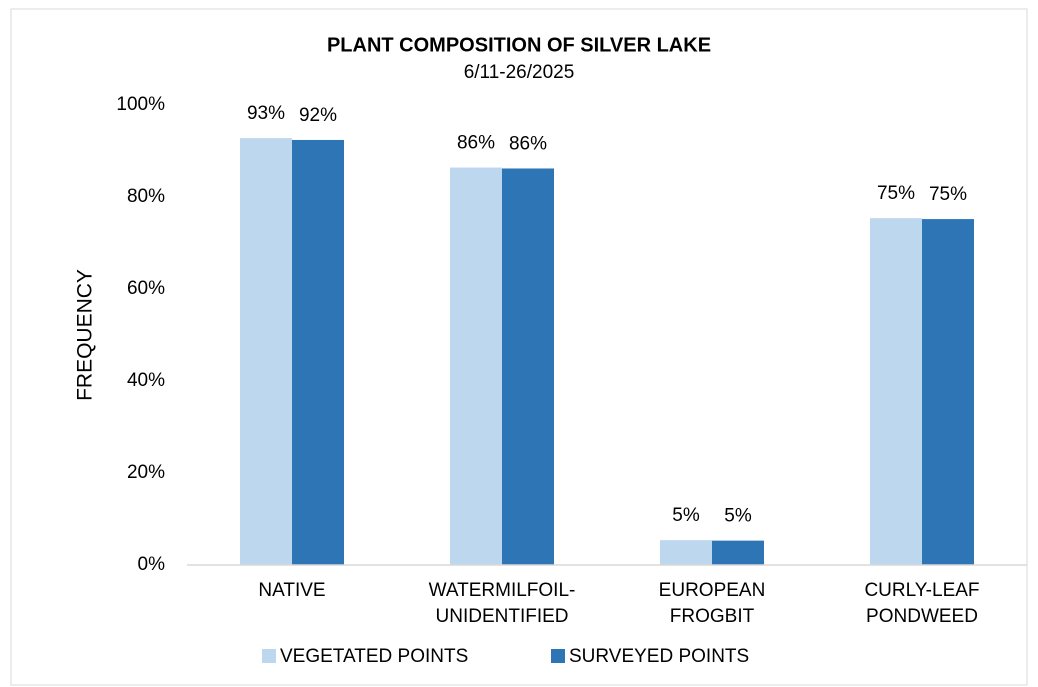  I want to click on x-tick-label: UNIDENTIFIED, so click(502, 616).